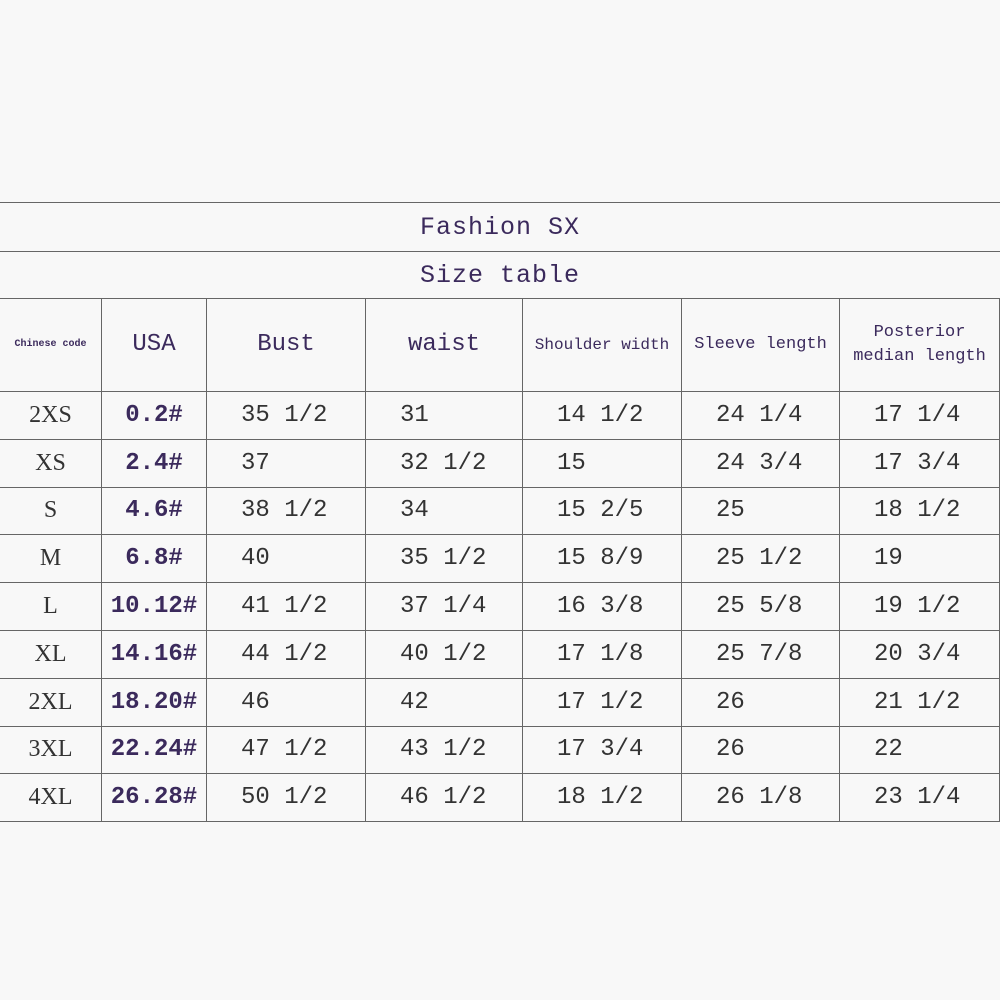 This screenshot has height=1000, width=1000. I want to click on table-cell: 23 1/4, so click(920, 798).